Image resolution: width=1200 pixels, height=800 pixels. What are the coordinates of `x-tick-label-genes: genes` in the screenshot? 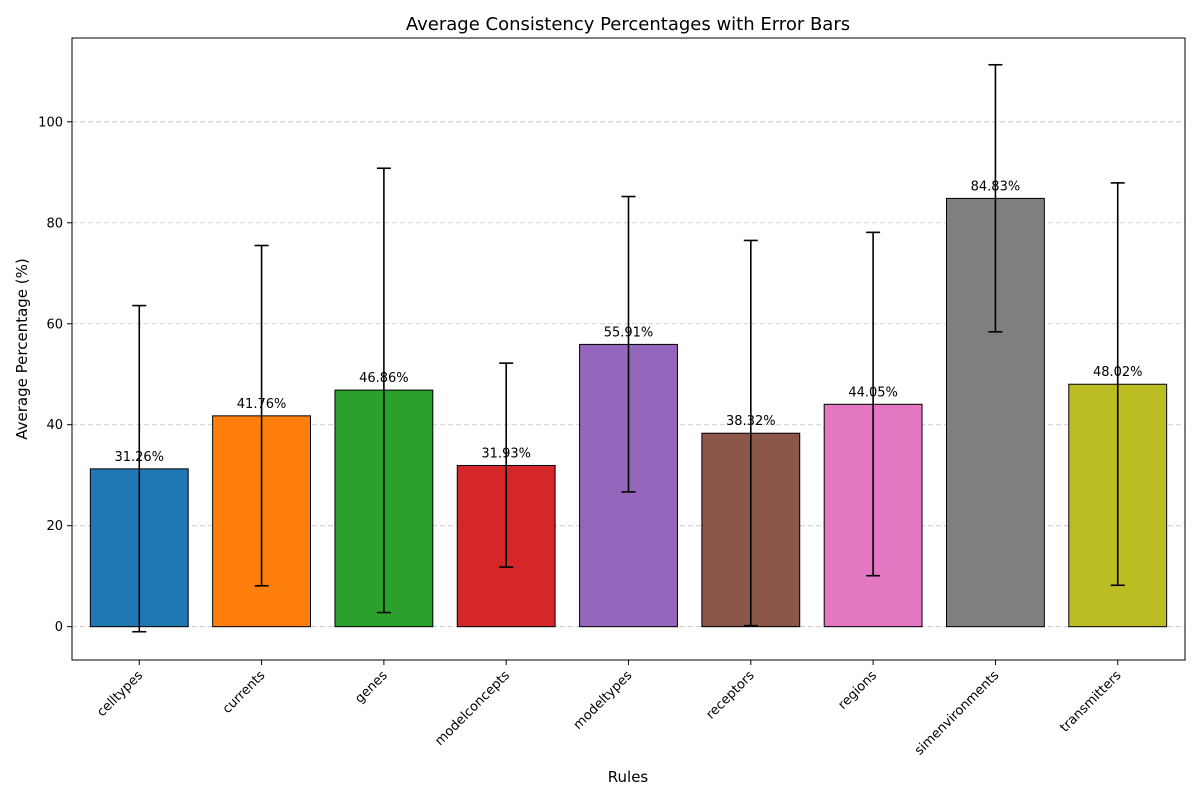 It's located at (371, 687).